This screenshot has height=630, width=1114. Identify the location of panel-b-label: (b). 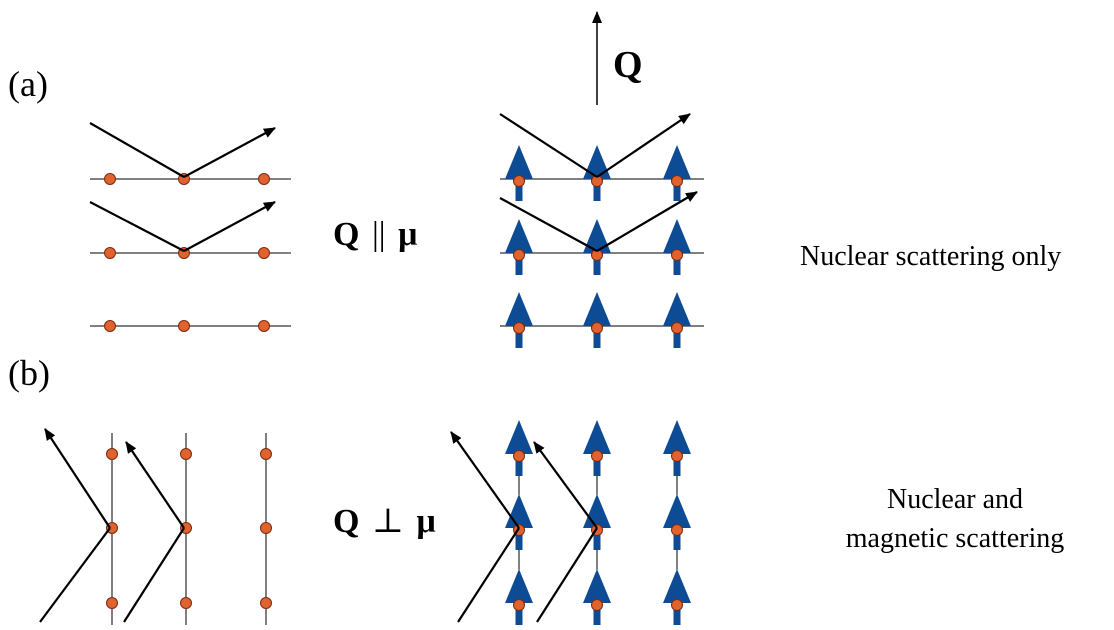
(29, 373).